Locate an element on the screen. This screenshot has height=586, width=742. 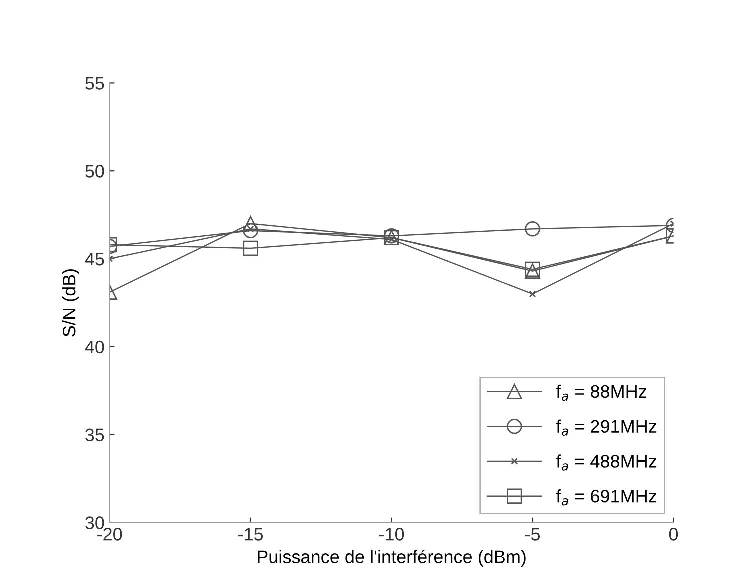
y-axis-title: S/N (dB) is located at coordinates (71, 303).